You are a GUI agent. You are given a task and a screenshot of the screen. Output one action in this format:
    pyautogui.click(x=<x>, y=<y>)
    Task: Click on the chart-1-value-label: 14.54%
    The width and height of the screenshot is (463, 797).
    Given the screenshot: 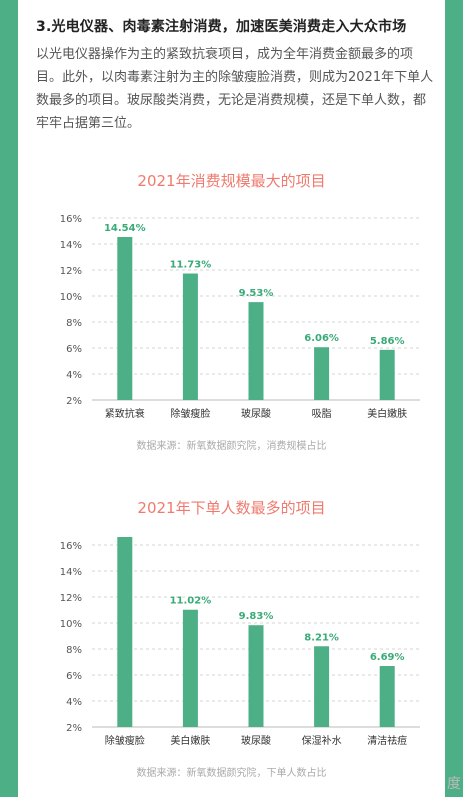 What is the action you would take?
    pyautogui.click(x=125, y=228)
    